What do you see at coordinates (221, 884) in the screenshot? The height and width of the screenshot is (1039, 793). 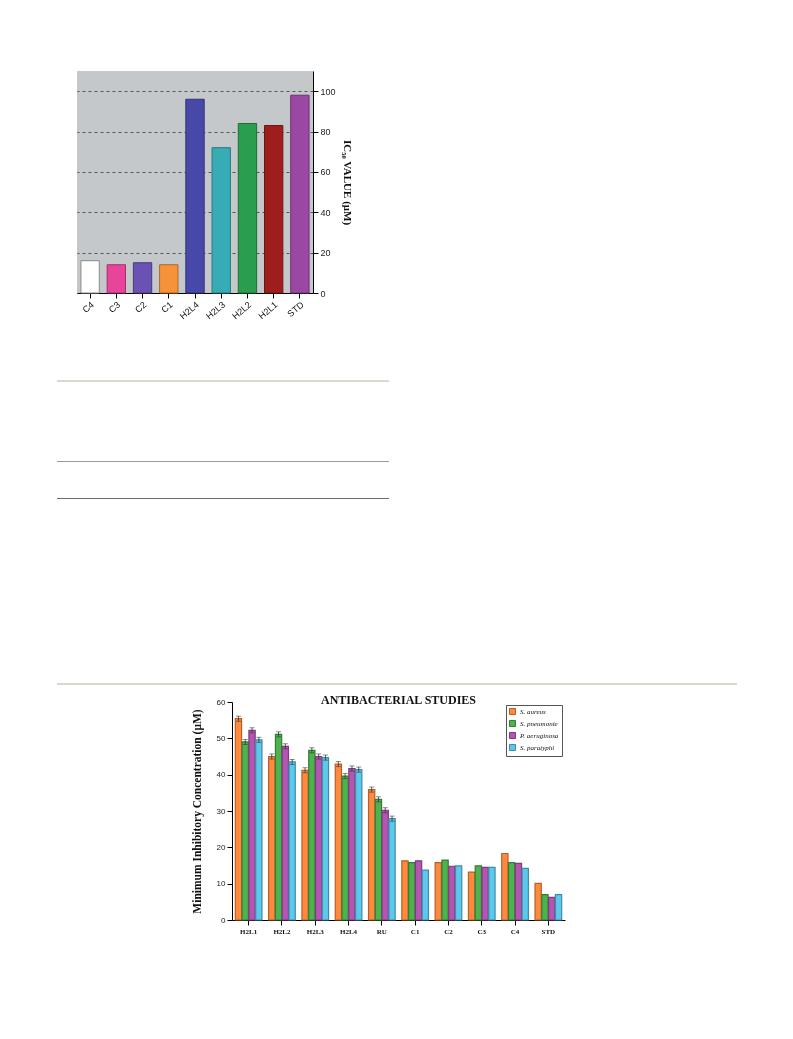 I see `y-tick-label: 10` at bounding box center [221, 884].